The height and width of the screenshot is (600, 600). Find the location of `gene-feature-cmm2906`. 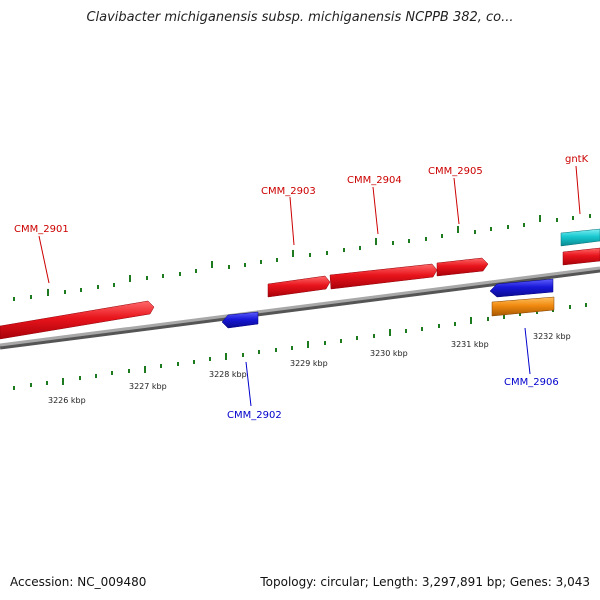

gene-feature-cmm2906 is located at coordinates (521, 288).